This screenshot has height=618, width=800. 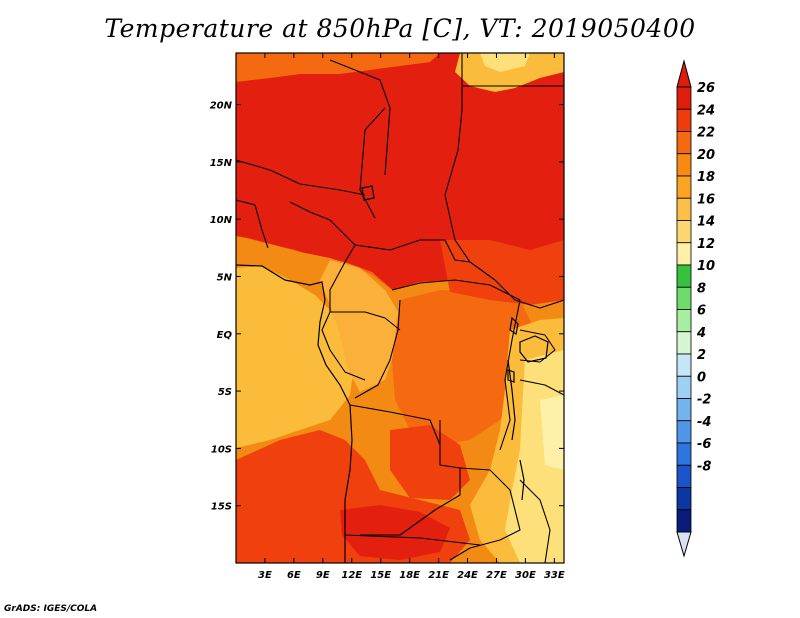 I want to click on colorbar-bottom-arrow, so click(x=684, y=544).